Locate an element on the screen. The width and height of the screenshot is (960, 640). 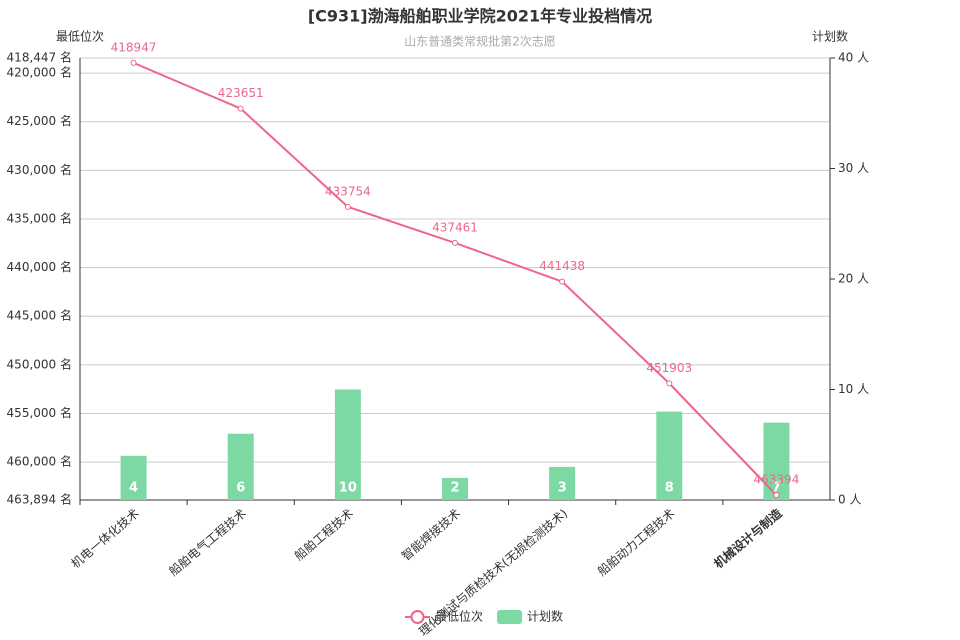
y2-axis-label: 计划数 is located at coordinates (830, 36).